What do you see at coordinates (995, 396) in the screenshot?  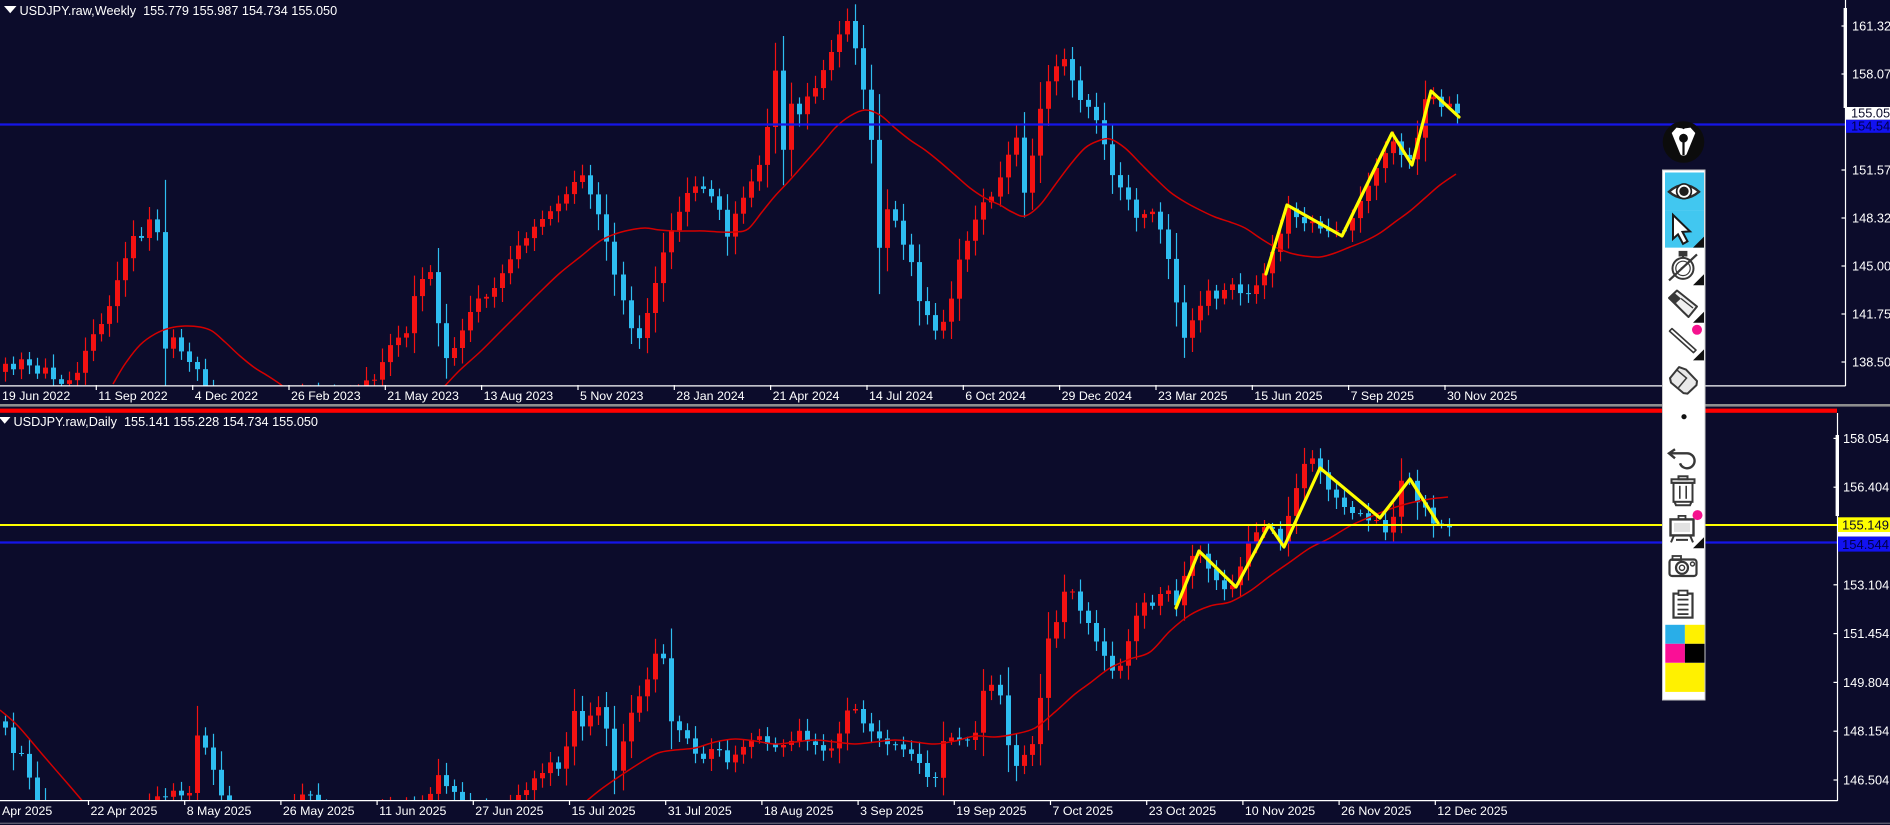 I see `svg-text: 6 Oct 2024` at bounding box center [995, 396].